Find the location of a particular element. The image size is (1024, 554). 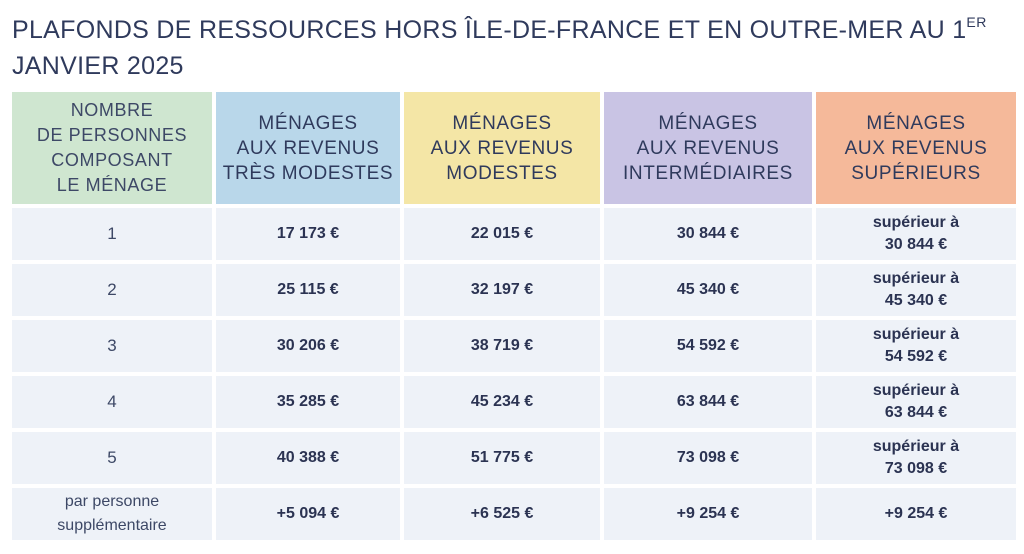

cell-modest: 22 015 € is located at coordinates (502, 234).